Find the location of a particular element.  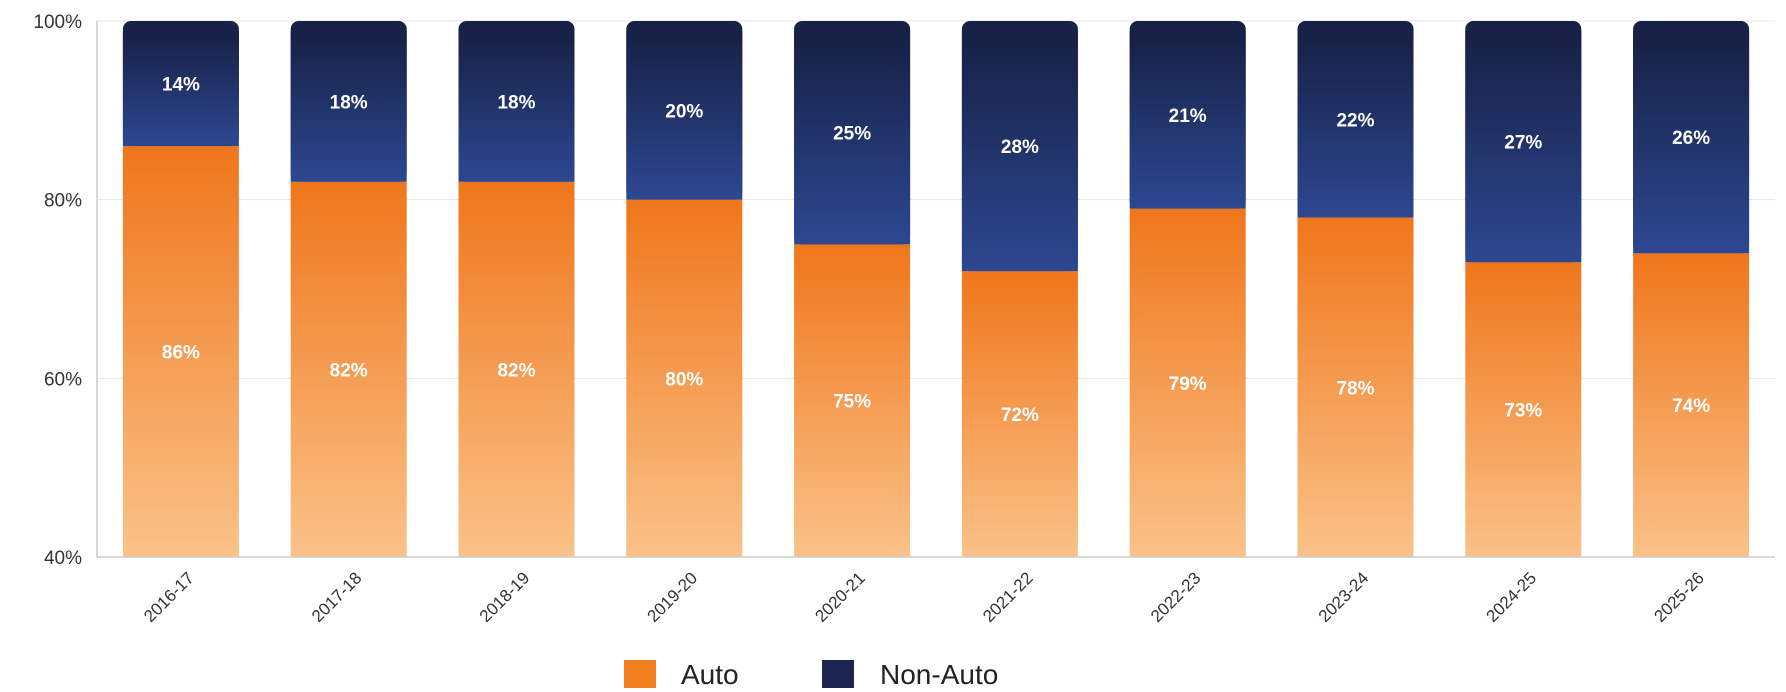

data-label-non-auto: 26% is located at coordinates (1691, 138).